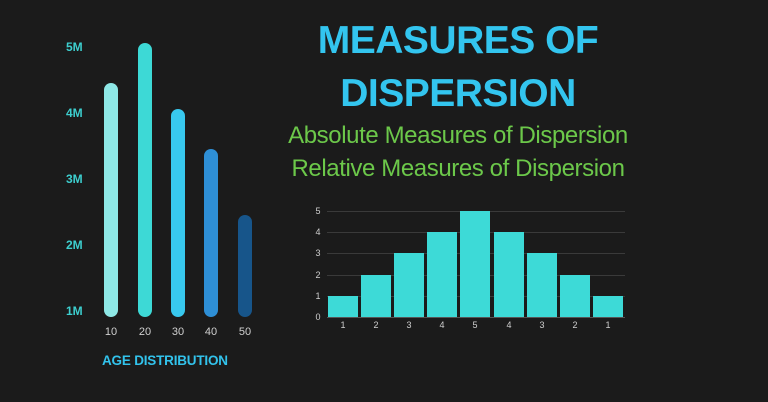 Image resolution: width=768 pixels, height=402 pixels. Describe the element at coordinates (458, 168) in the screenshot. I see `subtitle-relative: Relative Measures of Dispersion` at that location.